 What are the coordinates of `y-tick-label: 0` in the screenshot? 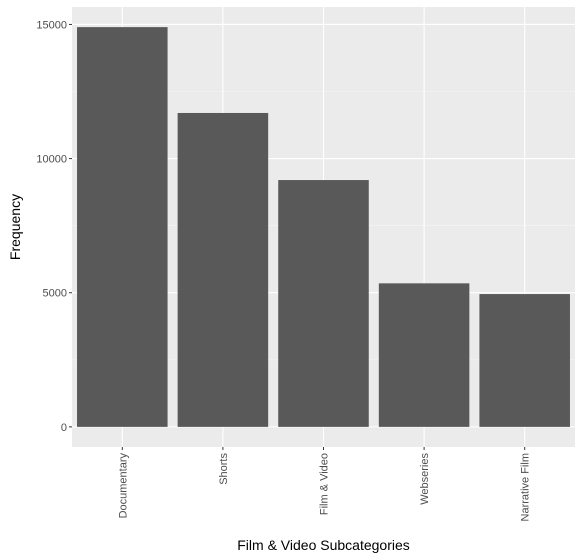 It's located at (64, 428).